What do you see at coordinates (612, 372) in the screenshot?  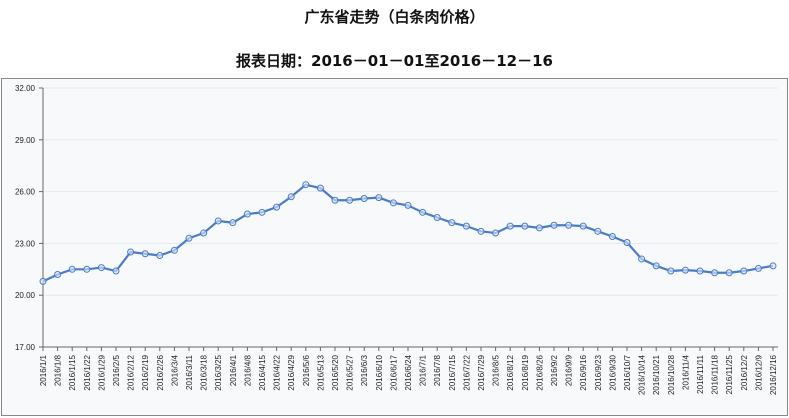 I see `x-tick-label: 2016/9/30` at bounding box center [612, 372].